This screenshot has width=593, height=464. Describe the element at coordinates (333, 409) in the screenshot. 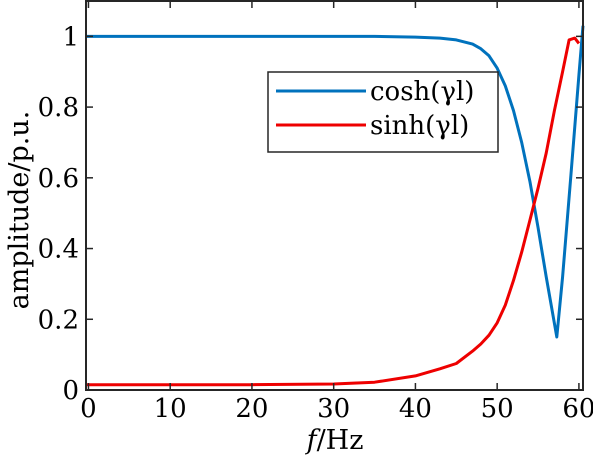

I see `x-tick-label: 30` at that location.